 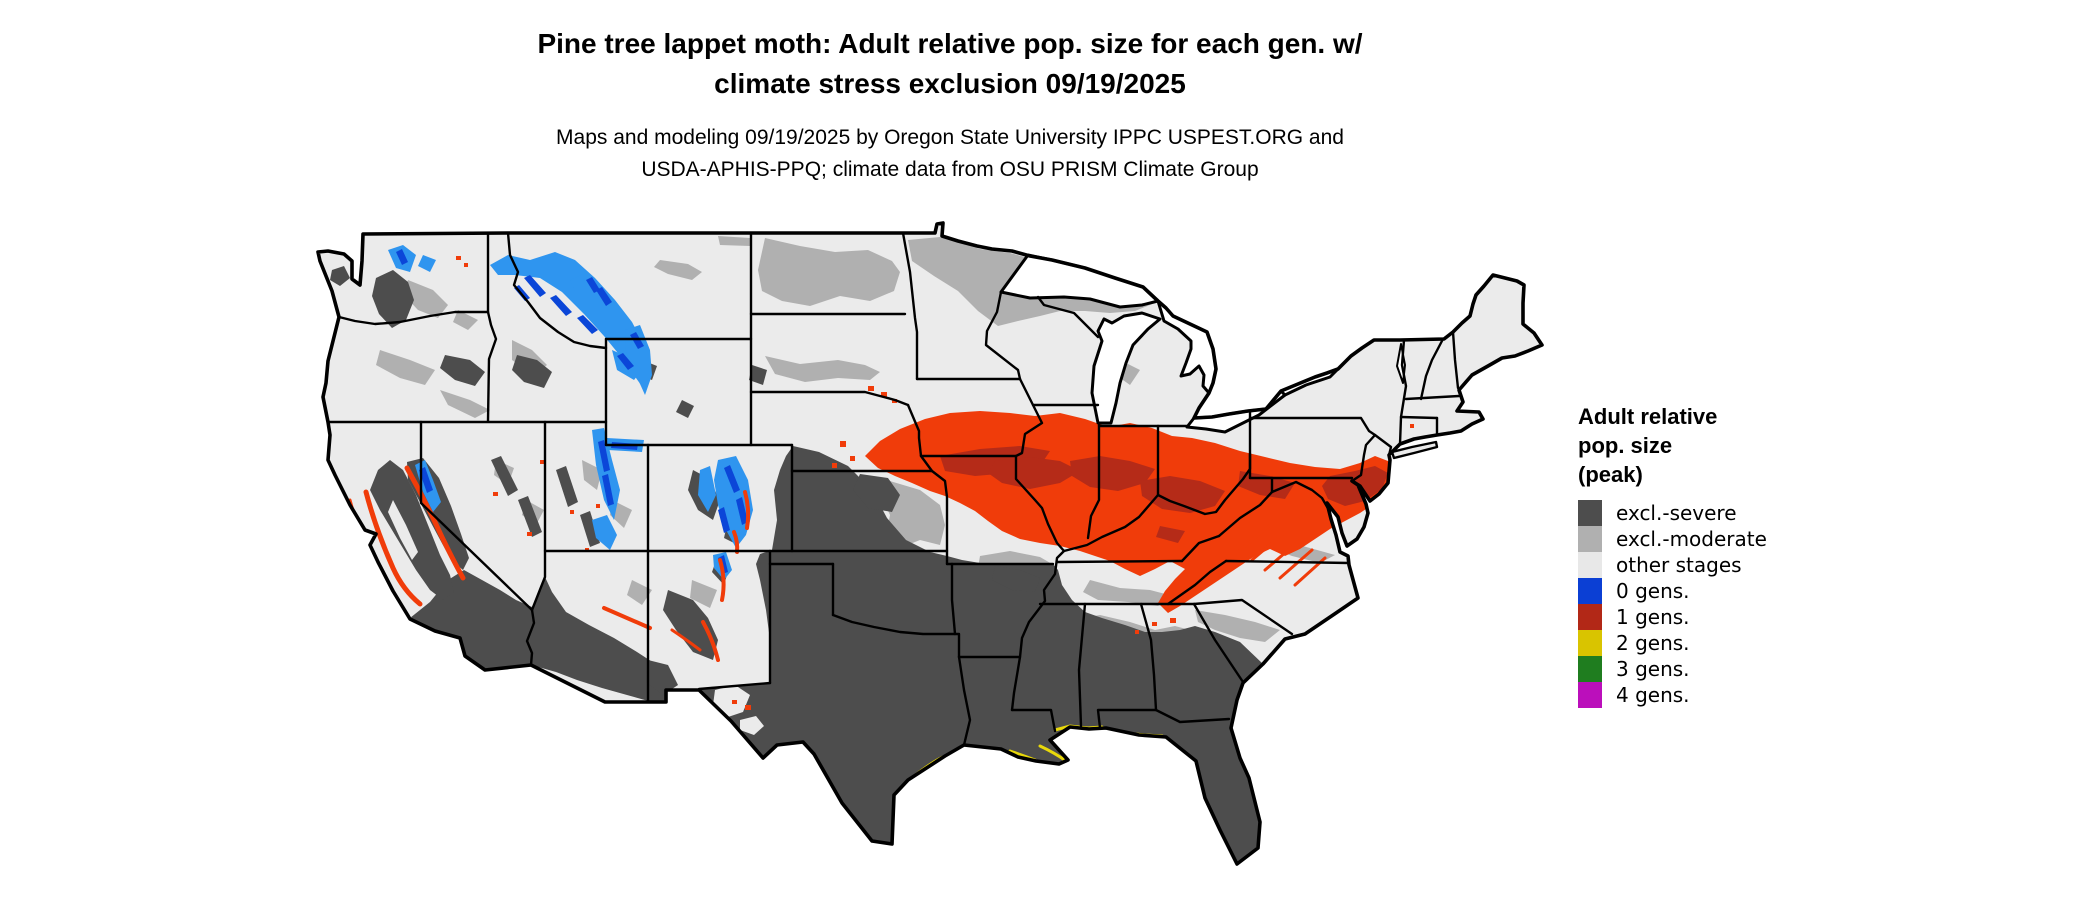 I want to click on legend-title: Adult relative pop. size (peak), so click(x=1672, y=445).